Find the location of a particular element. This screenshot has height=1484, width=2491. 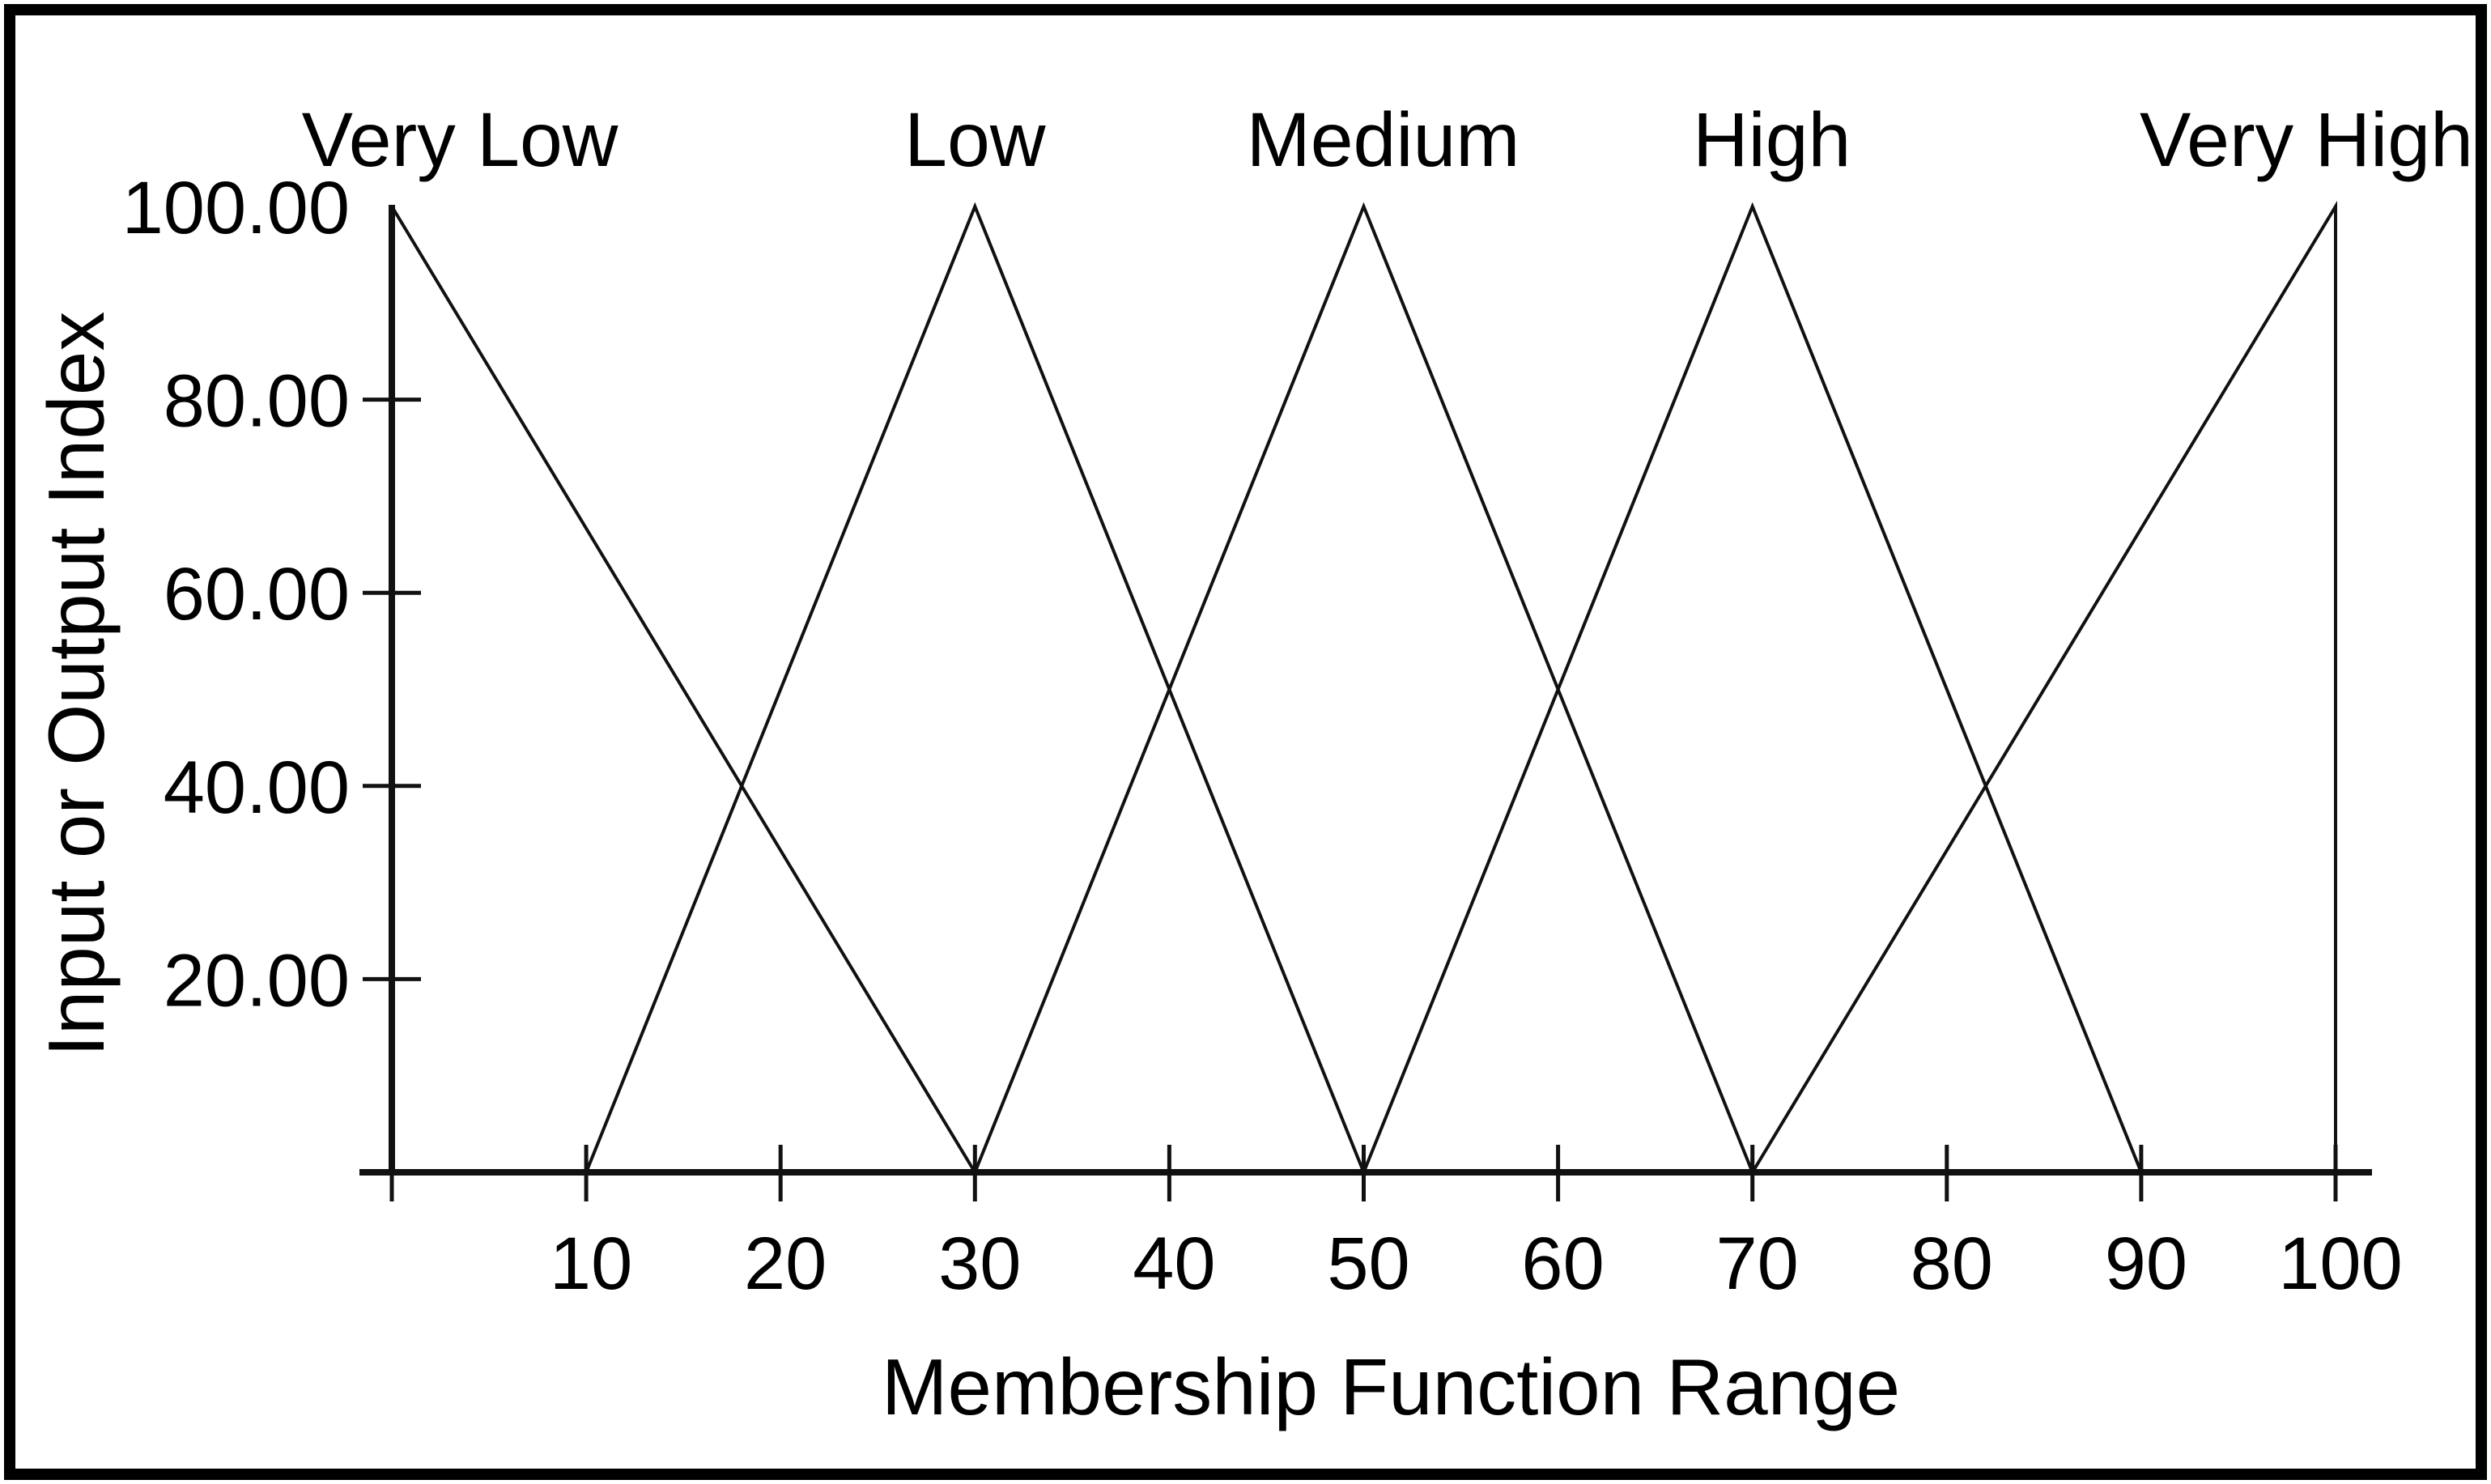

series-label-medium: Medium is located at coordinates (1383, 140).